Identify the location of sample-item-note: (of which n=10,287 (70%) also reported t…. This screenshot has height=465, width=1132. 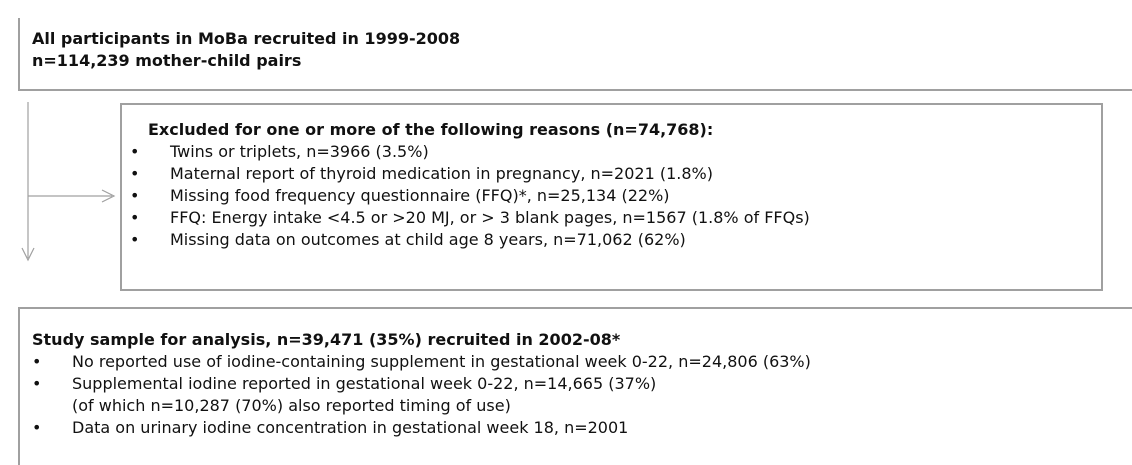
(291, 405).